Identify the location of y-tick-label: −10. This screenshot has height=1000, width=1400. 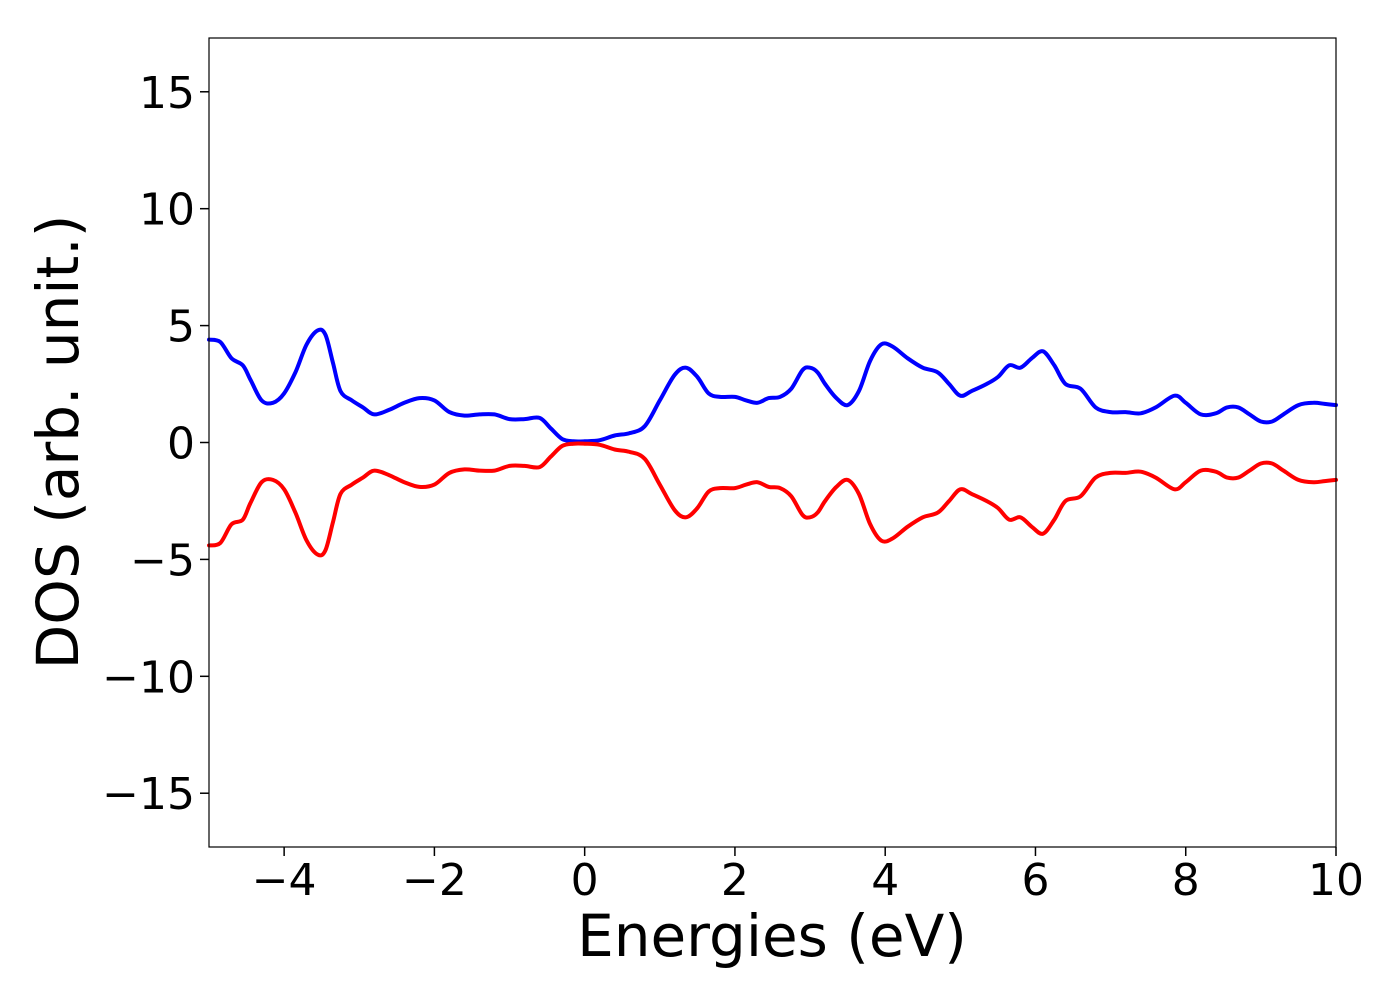
(148, 677).